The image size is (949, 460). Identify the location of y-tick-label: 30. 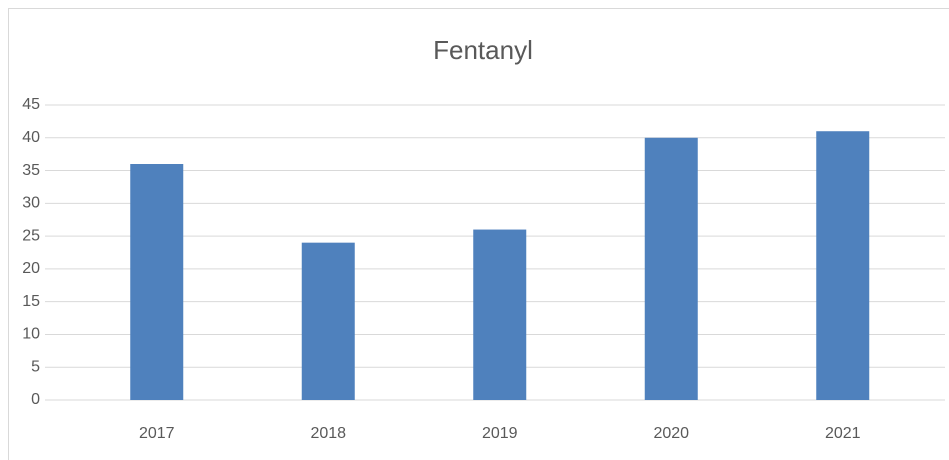
(31, 203).